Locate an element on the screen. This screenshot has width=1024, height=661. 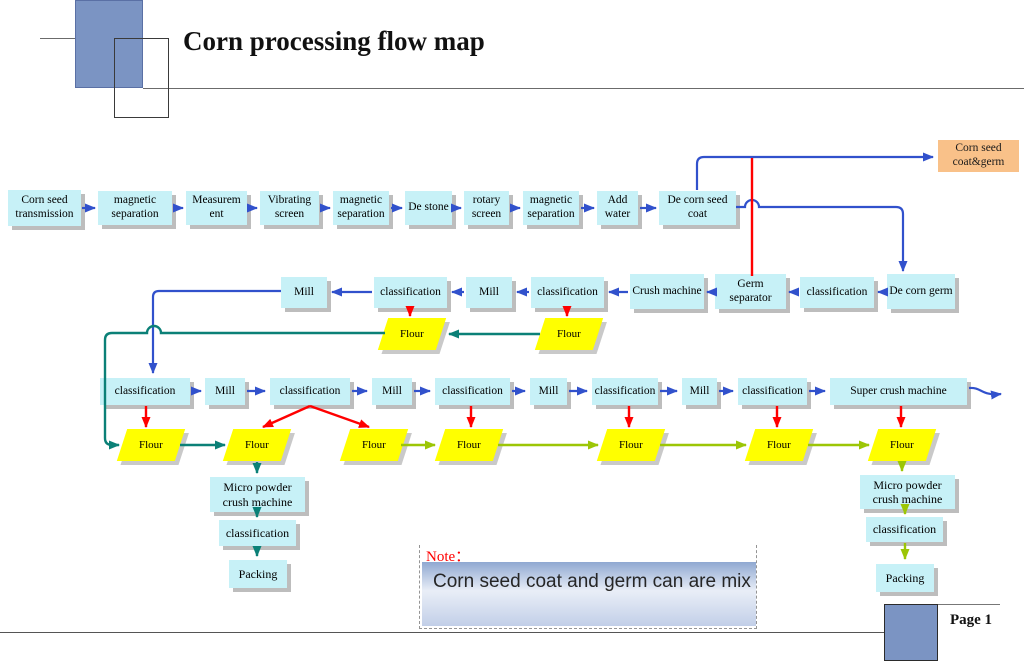
footer-rule-left is located at coordinates (442, 632).